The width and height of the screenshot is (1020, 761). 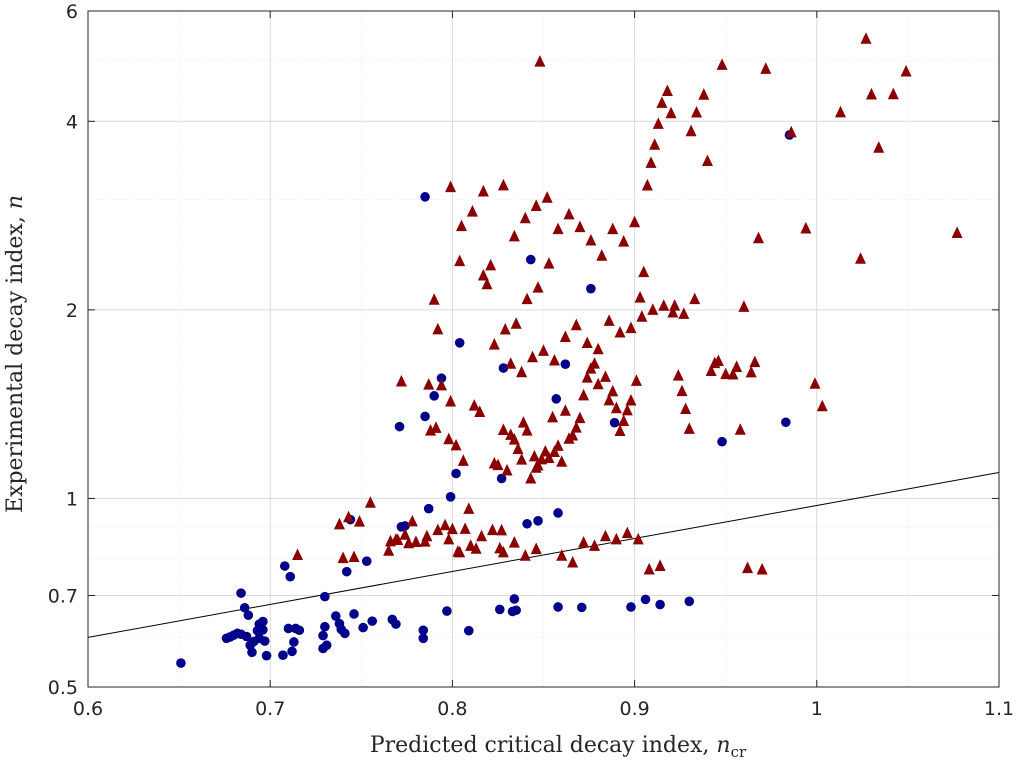 What do you see at coordinates (72, 311) in the screenshot?
I see `y-tick-label: 2` at bounding box center [72, 311].